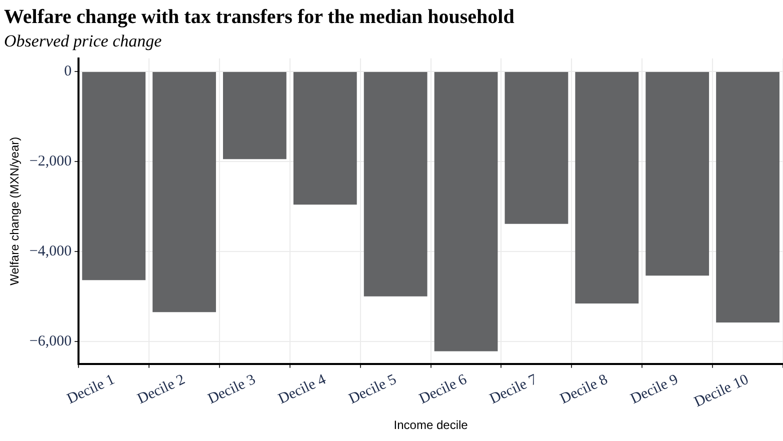  Describe the element at coordinates (372, 390) in the screenshot. I see `x-tick-label: Decile 5` at that location.